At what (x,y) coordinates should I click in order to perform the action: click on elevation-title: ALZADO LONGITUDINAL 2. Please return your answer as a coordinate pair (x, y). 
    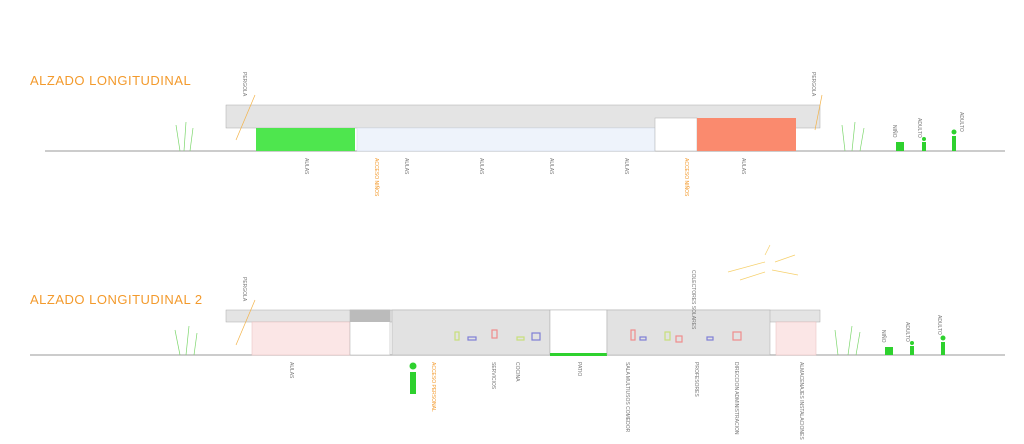
    Looking at the image, I should click on (116, 299).